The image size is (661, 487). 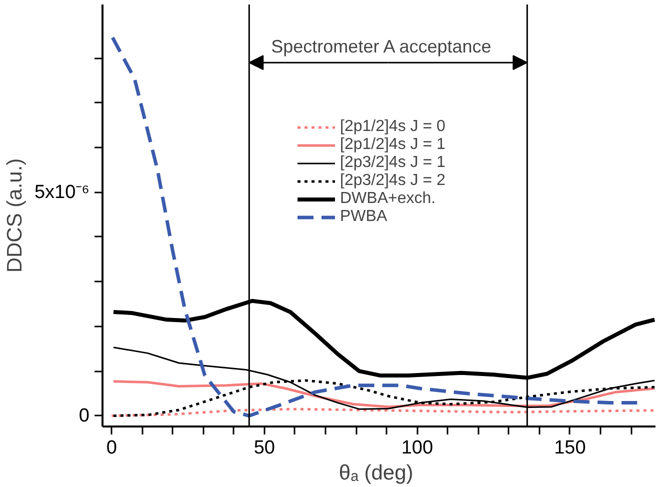 What do you see at coordinates (376, 473) in the screenshot?
I see `x-axis-title: θₐ (deg)` at bounding box center [376, 473].